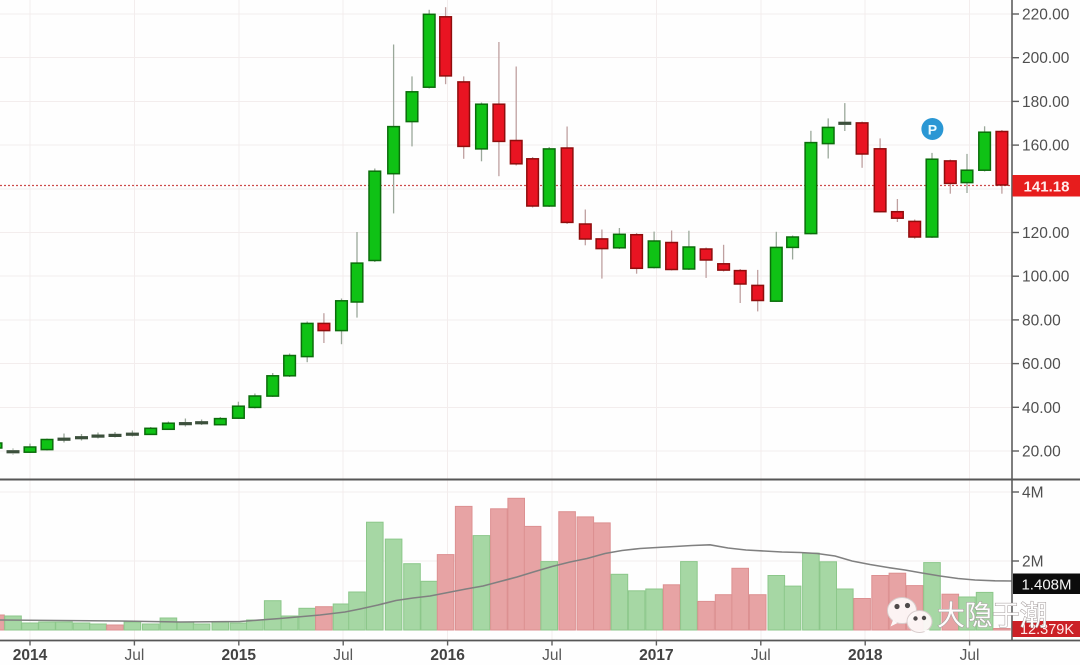 The height and width of the screenshot is (665, 1080). Describe the element at coordinates (1046, 233) in the screenshot. I see `svg-text: 120.00` at that location.